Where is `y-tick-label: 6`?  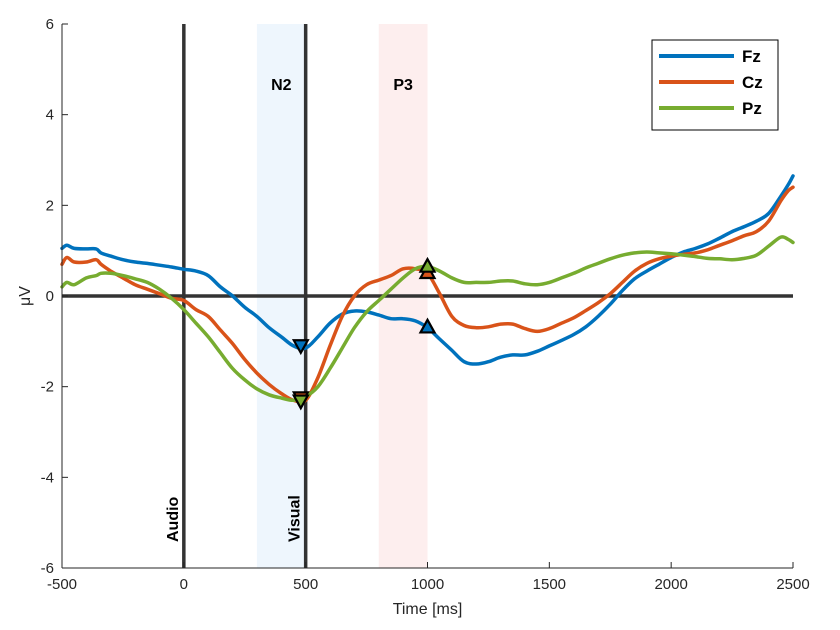
y-tick-label: 6 is located at coordinates (50, 24).